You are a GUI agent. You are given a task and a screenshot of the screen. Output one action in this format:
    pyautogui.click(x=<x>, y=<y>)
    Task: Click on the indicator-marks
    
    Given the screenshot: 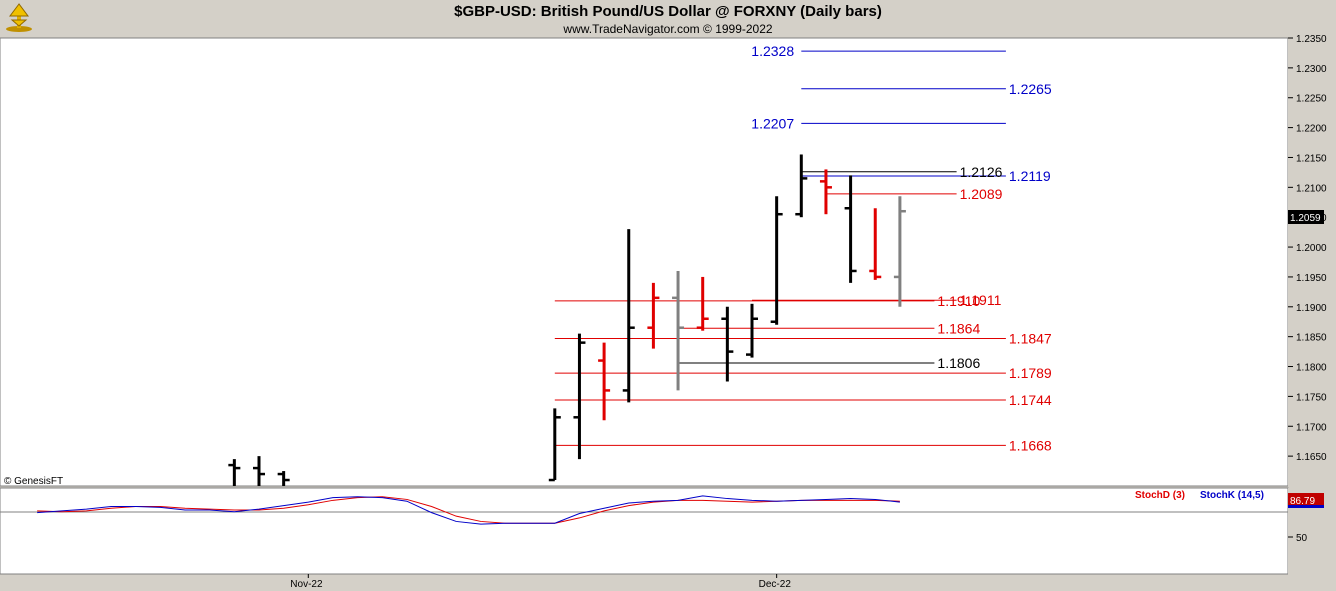 What is the action you would take?
    pyautogui.click(x=468, y=510)
    